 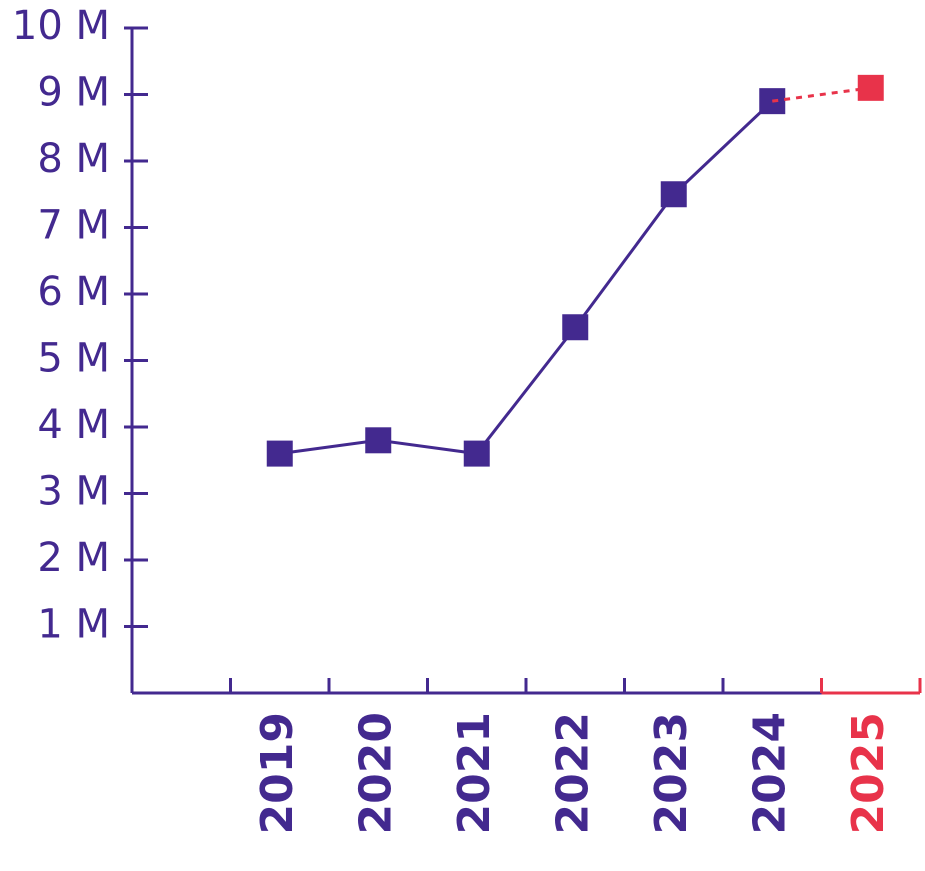 What do you see at coordinates (375, 773) in the screenshot?
I see `x-tick-label: 2020` at bounding box center [375, 773].